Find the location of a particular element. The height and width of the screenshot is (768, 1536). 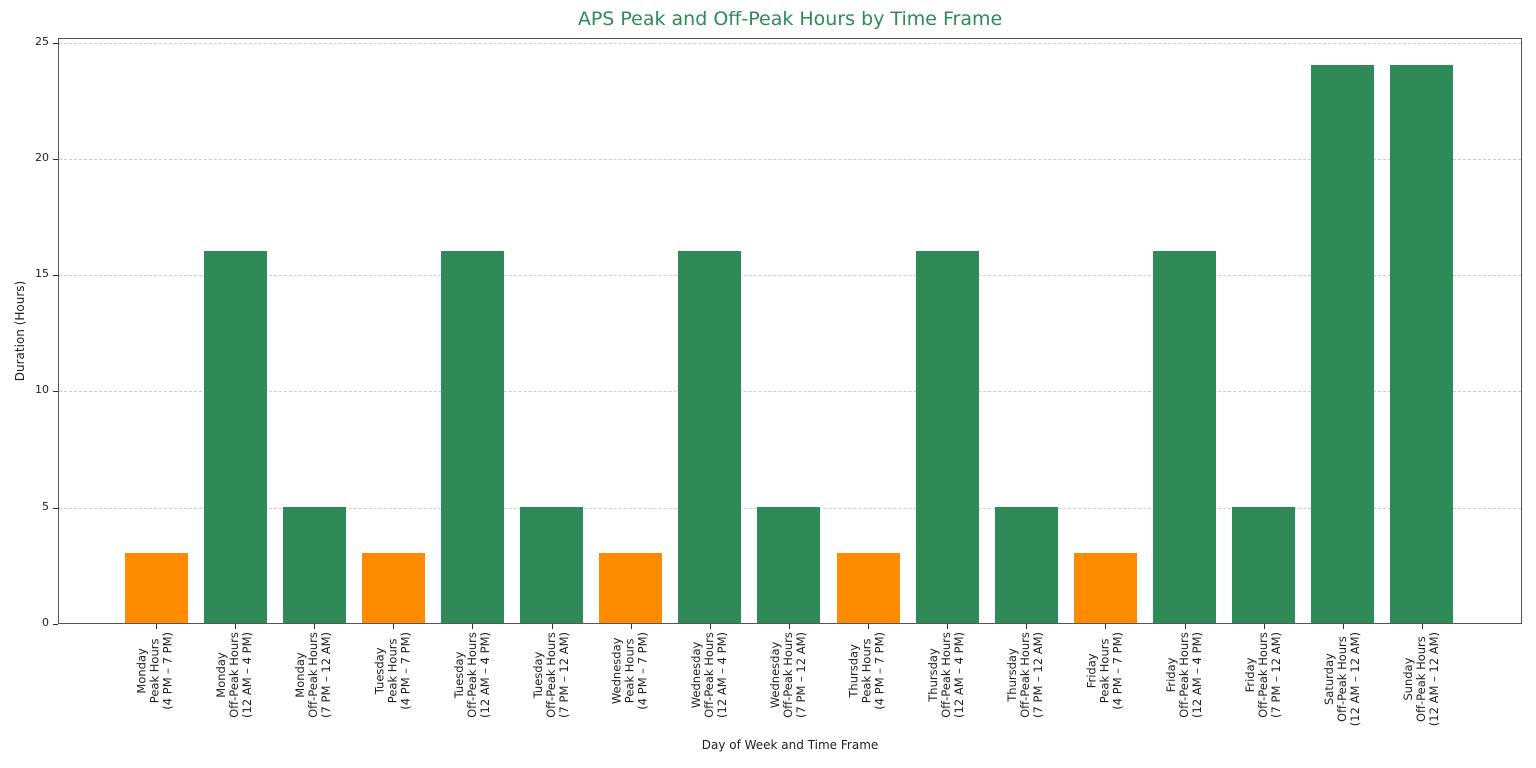

x-tick-label-text: Friday Off-Peak Hours (7 PM – 12 AM) is located at coordinates (1262, 675).